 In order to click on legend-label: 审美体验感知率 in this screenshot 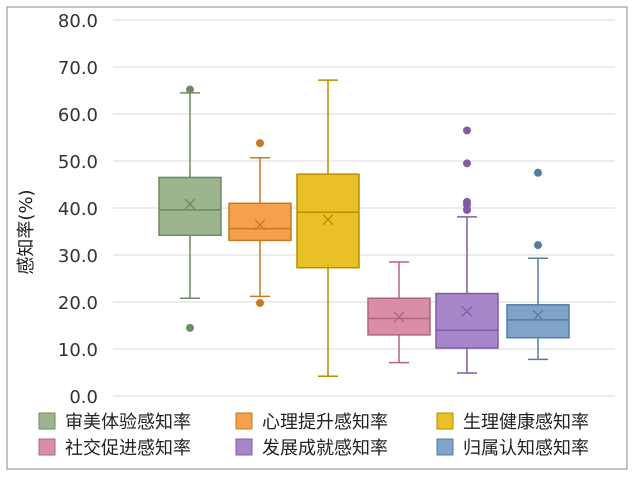, I will do `click(128, 422)`.